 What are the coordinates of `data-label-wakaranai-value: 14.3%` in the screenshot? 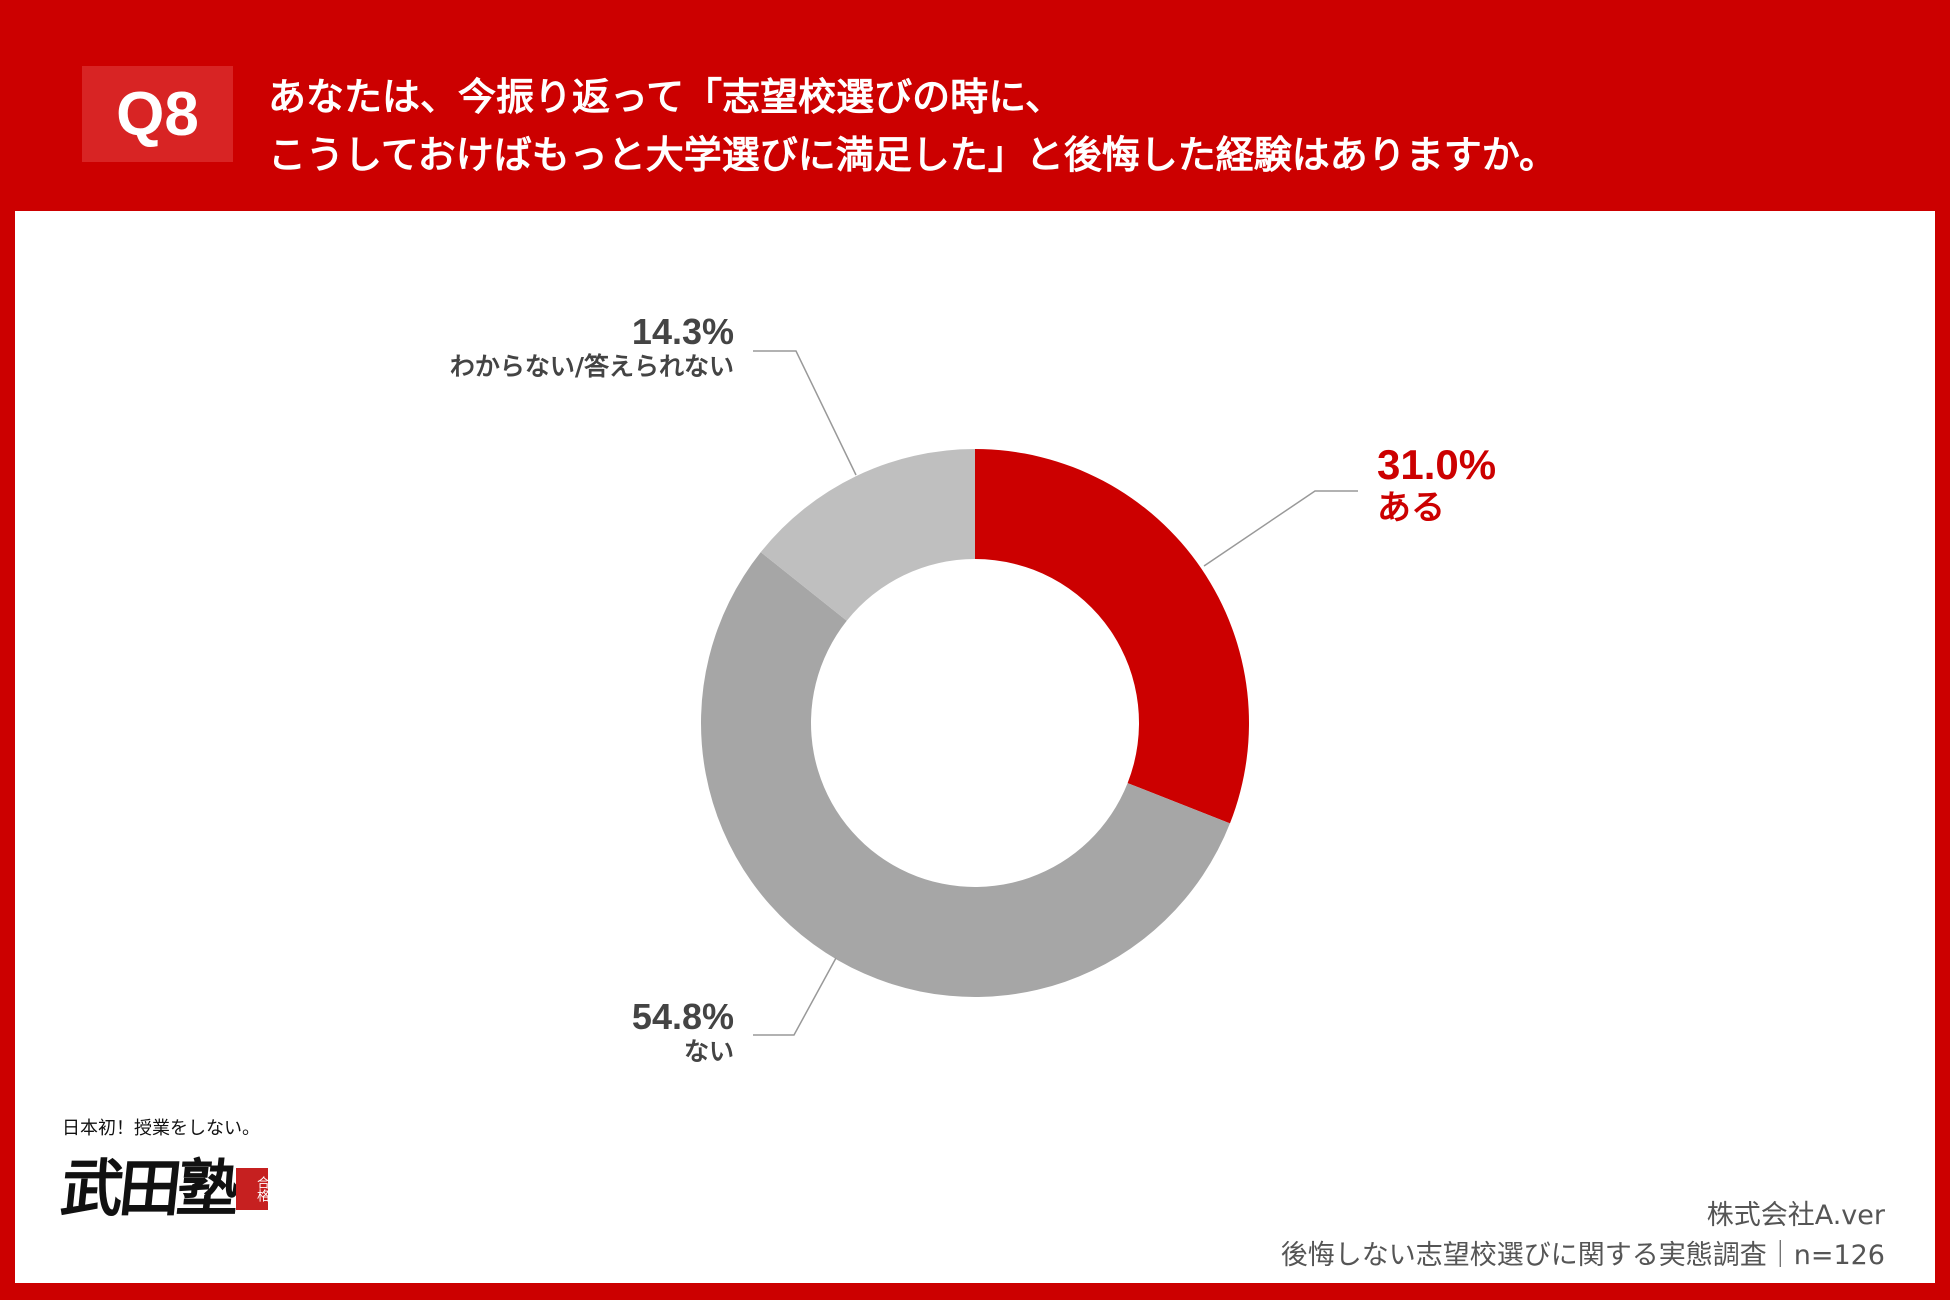 It's located at (682, 331).